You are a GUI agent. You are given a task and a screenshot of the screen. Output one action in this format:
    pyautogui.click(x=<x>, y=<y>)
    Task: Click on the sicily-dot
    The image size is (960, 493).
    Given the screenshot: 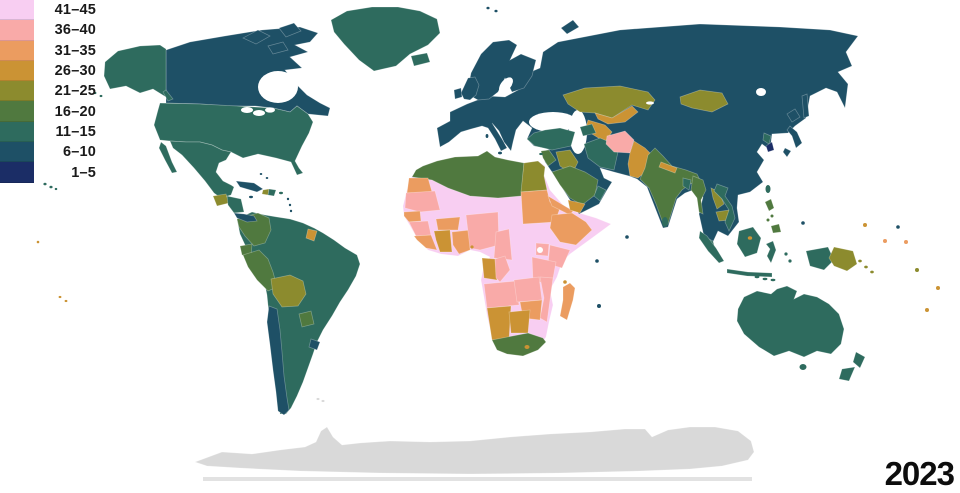 What is the action you would take?
    pyautogui.click(x=500, y=153)
    